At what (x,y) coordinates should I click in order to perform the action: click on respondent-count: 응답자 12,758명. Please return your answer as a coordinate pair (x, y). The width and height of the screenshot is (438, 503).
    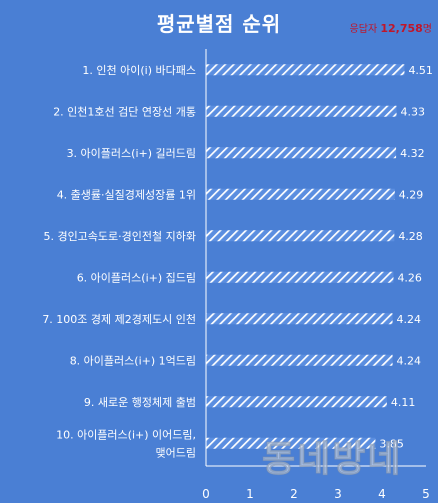
    Looking at the image, I should click on (391, 27).